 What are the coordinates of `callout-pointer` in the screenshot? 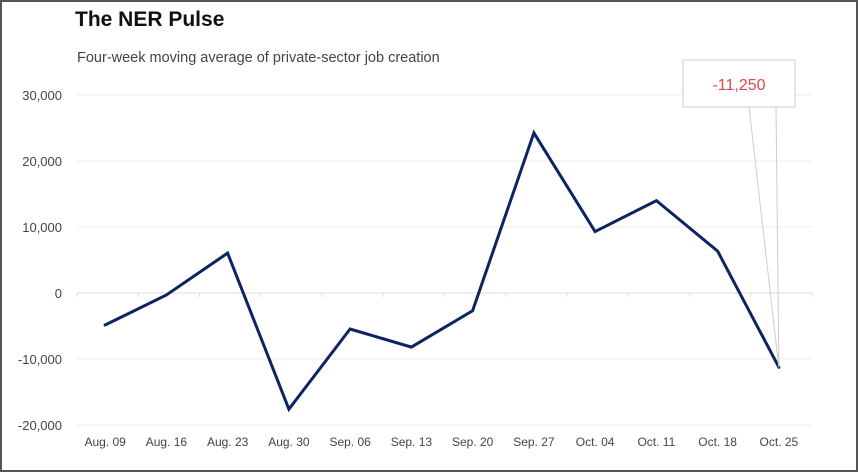 It's located at (764, 237).